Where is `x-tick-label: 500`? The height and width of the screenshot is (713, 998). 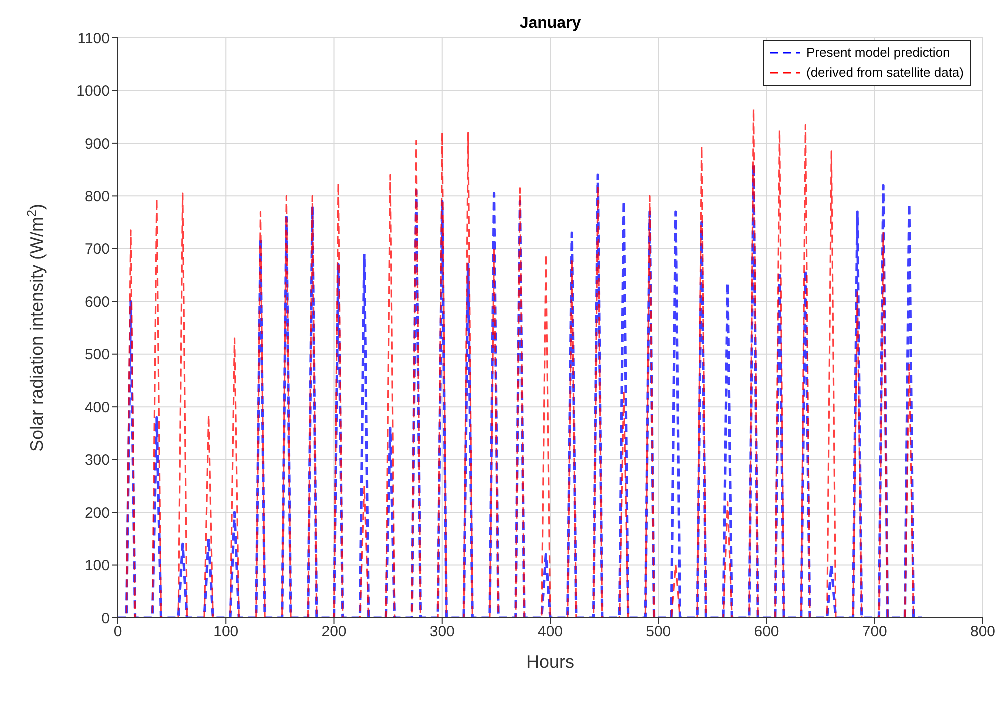
x-tick-label: 500 is located at coordinates (659, 632).